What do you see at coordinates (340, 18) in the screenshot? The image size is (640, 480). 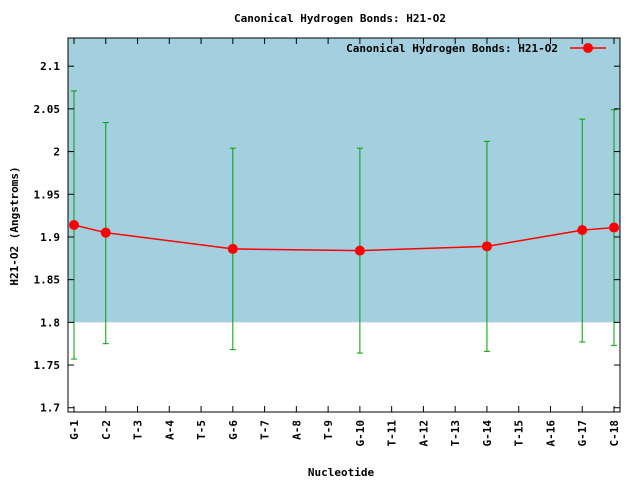 I see `chart-title: Canonical Hydrogen Bonds: H21-O2` at bounding box center [340, 18].